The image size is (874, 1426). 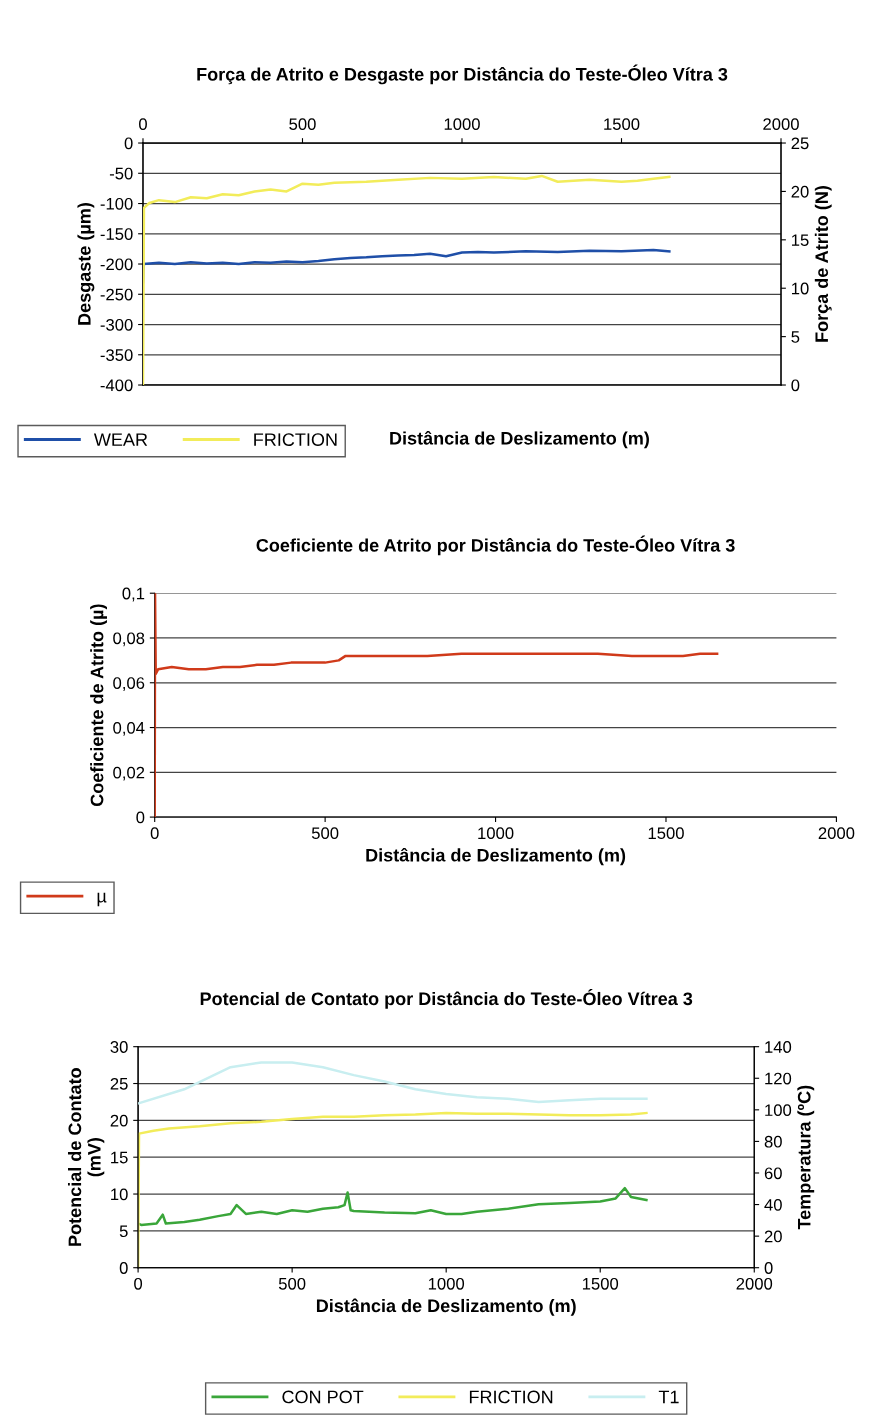 I want to click on y2-tick-label: 80, so click(x=773, y=1141).